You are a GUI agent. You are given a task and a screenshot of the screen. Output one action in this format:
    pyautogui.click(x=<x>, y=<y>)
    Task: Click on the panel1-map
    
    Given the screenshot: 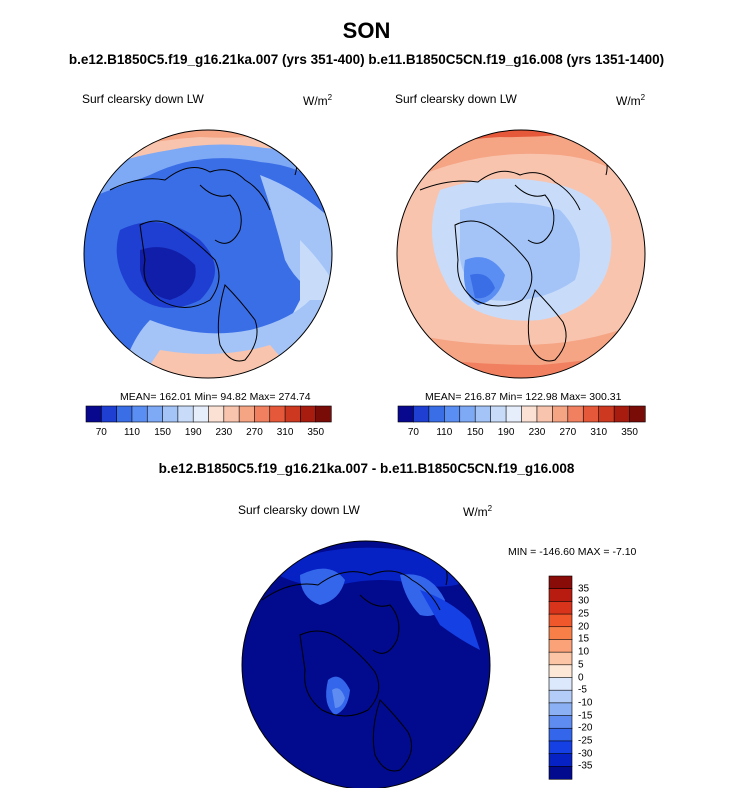 What is the action you would take?
    pyautogui.click(x=208, y=254)
    